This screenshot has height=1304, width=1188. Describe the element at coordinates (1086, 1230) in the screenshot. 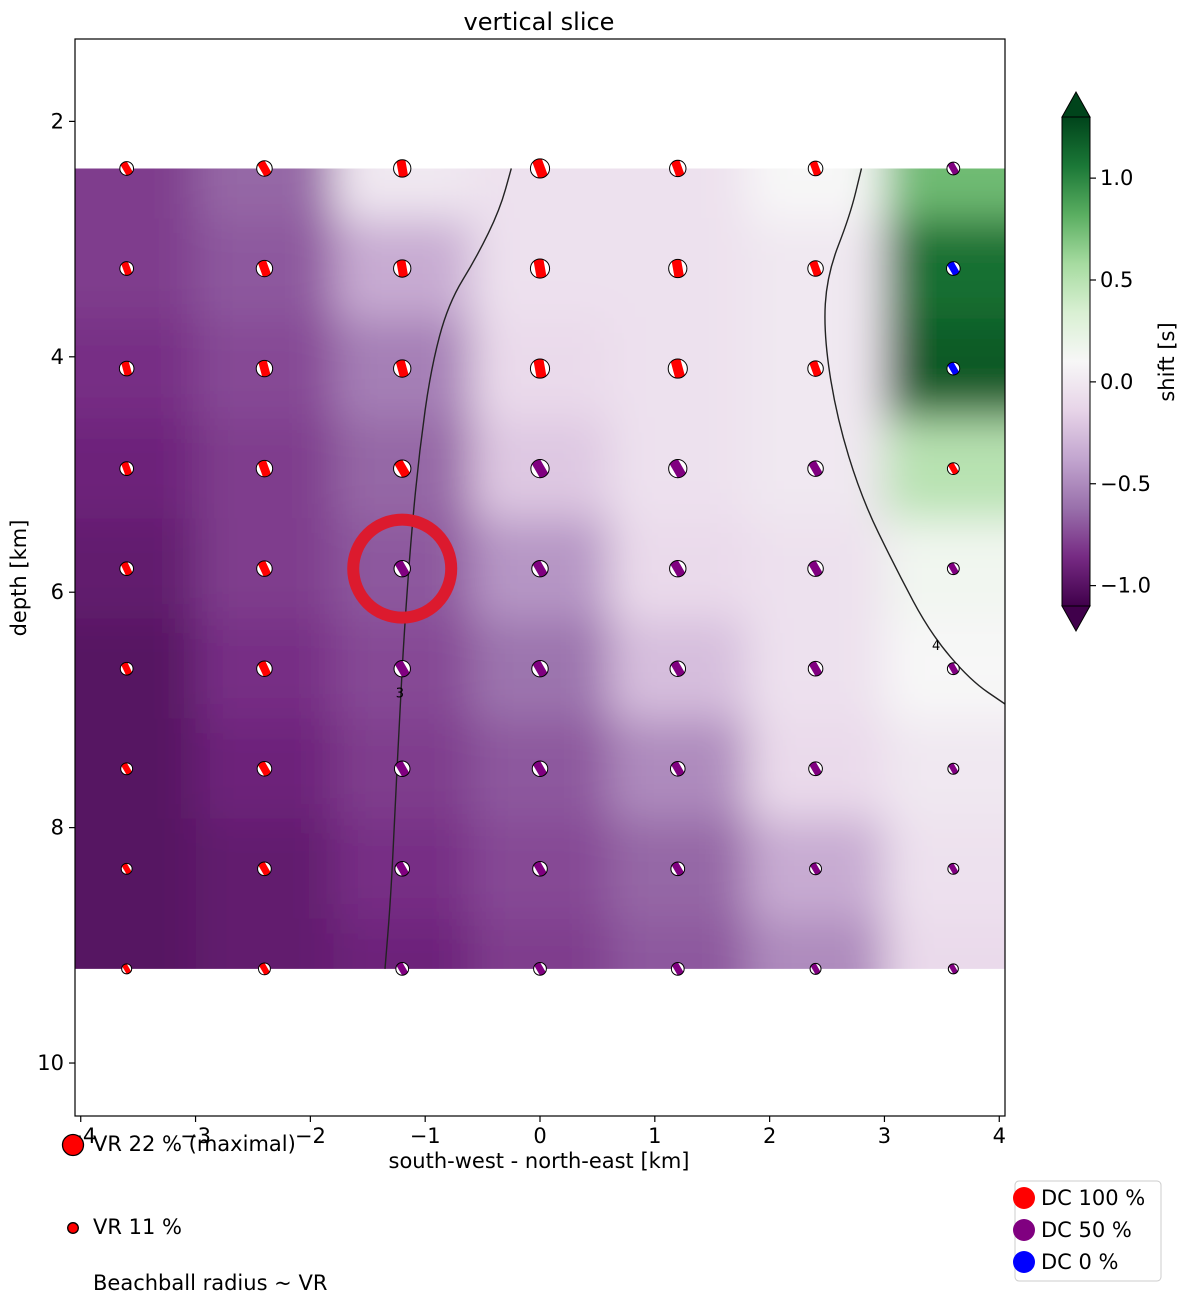

I see `dc-legend-label-50: DC 50 %` at that location.